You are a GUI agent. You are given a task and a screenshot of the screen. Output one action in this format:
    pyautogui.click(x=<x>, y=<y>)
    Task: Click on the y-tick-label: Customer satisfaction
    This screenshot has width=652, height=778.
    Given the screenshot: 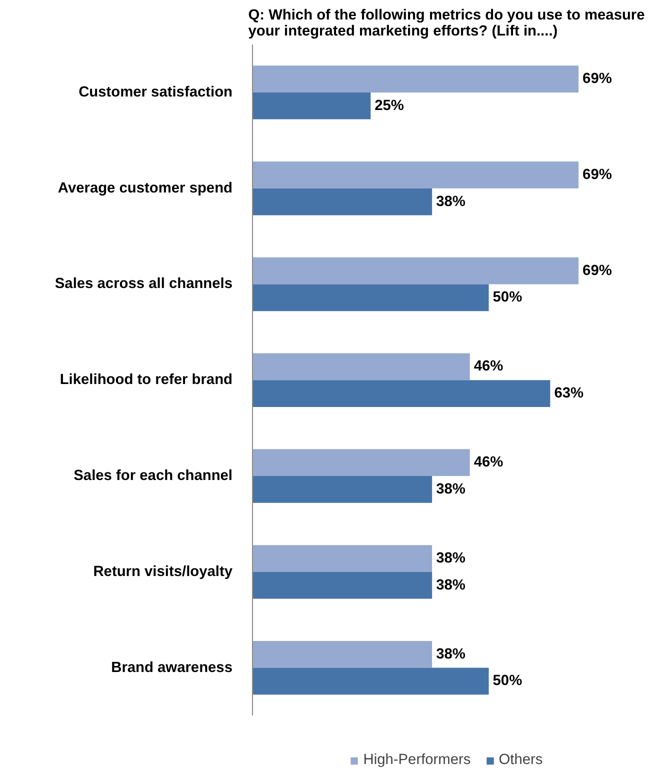 What is the action you would take?
    pyautogui.click(x=155, y=92)
    